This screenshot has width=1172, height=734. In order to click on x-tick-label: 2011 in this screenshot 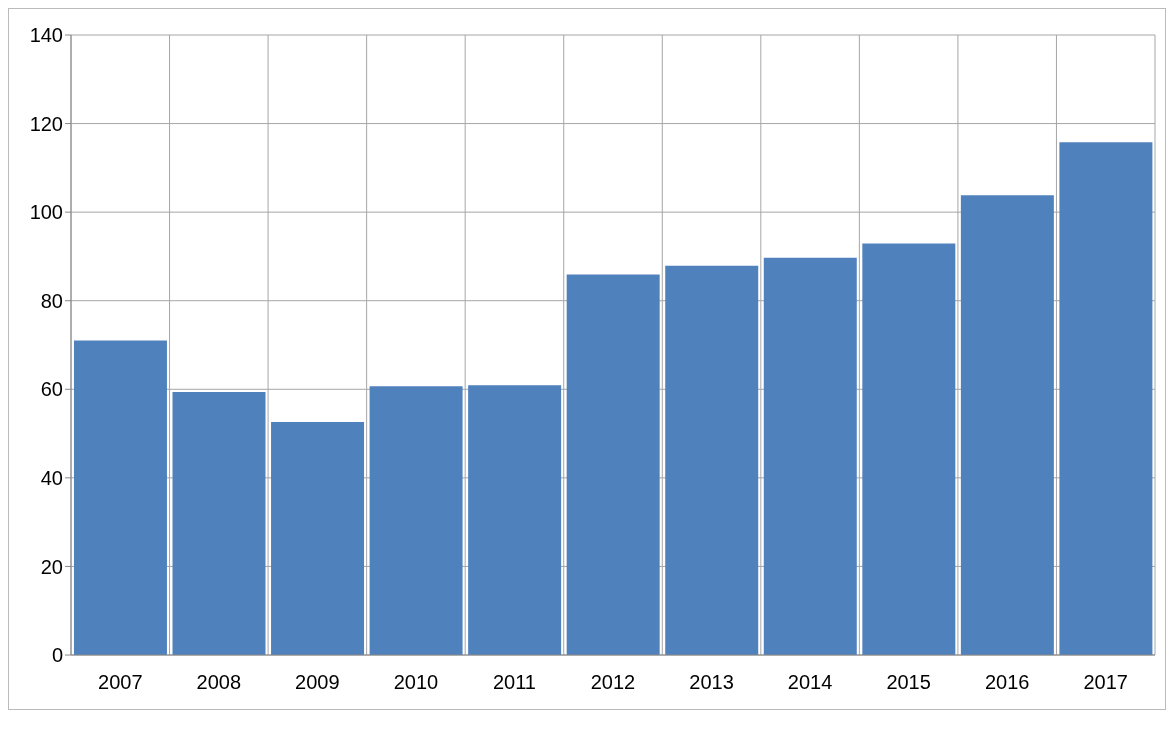, I will do `click(514, 682)`.